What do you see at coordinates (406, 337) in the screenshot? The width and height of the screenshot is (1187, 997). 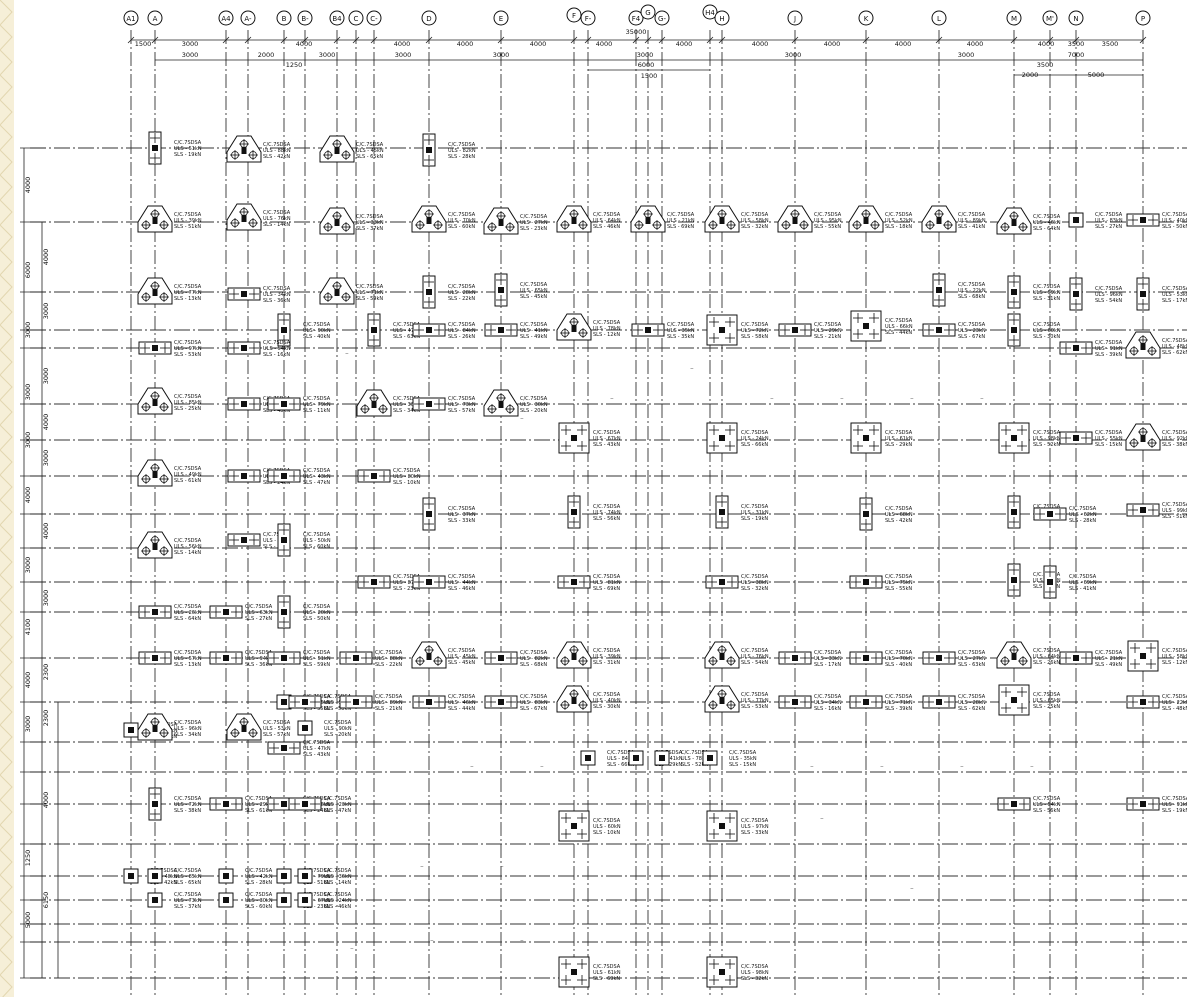 I see `footing-load-label: SLS - 63kN` at bounding box center [406, 337].